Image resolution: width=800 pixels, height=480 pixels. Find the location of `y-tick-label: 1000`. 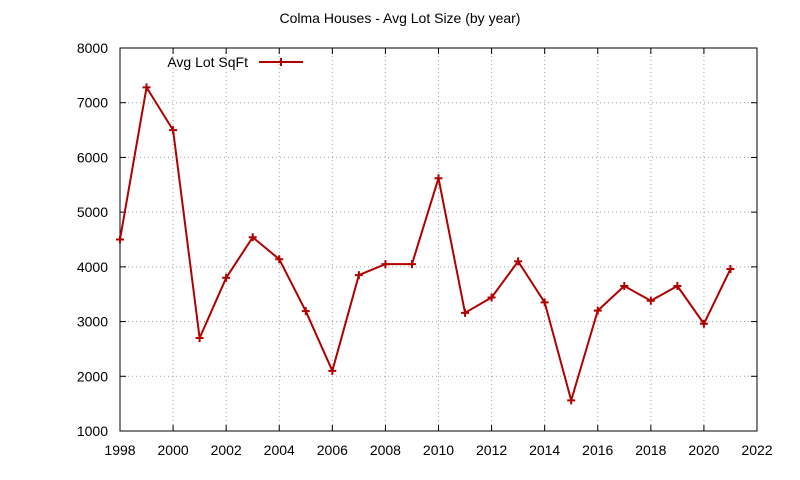

y-tick-label: 1000 is located at coordinates (92, 431).